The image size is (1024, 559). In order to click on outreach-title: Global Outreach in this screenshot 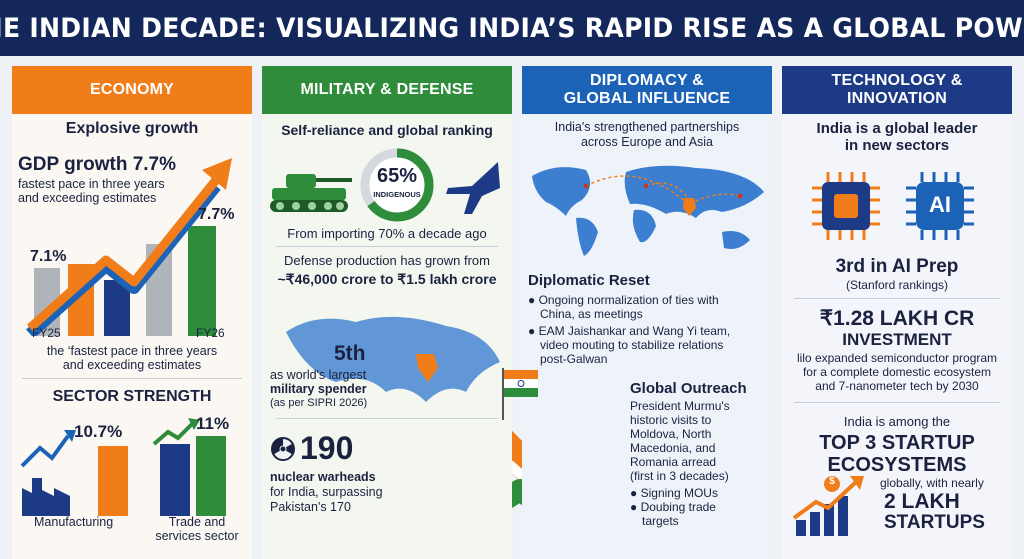, I will do `click(688, 388)`.